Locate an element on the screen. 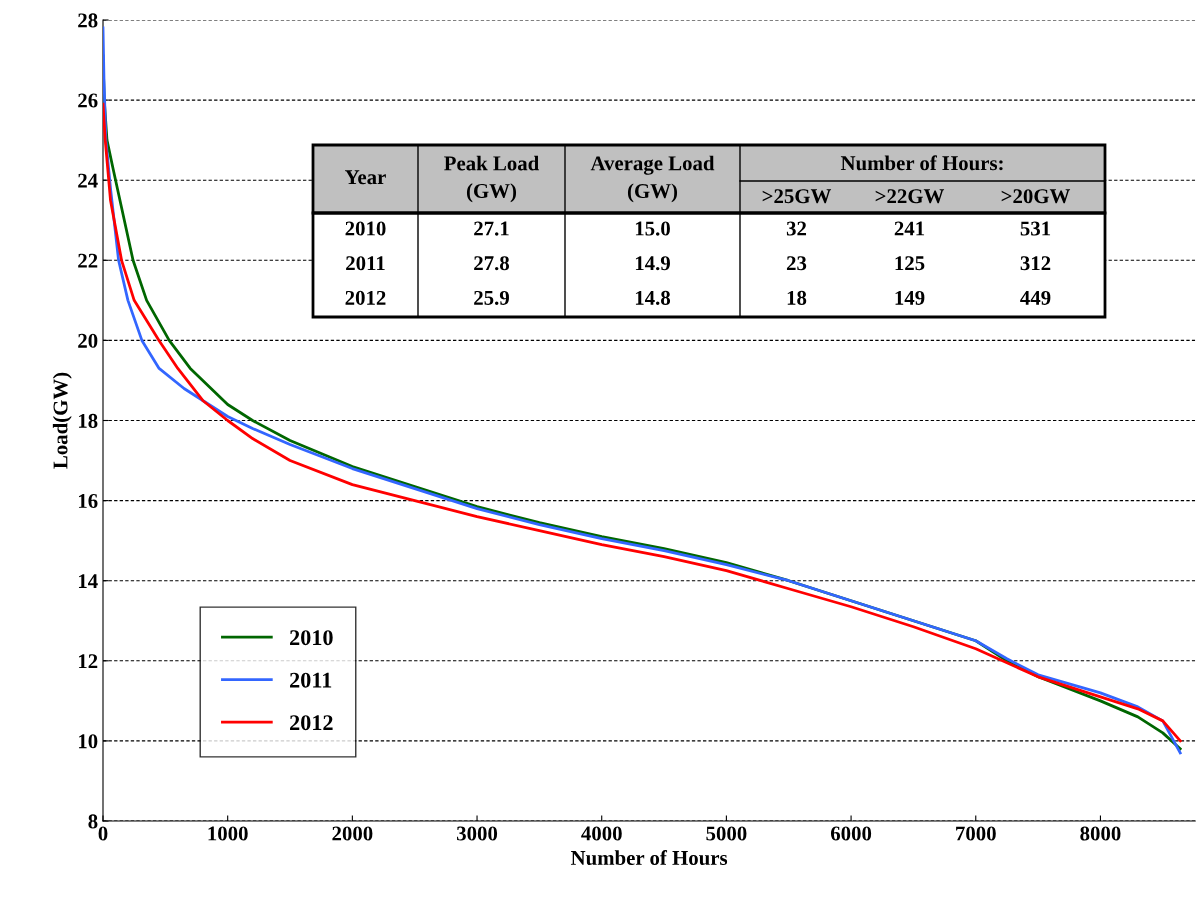 This screenshot has height=901, width=1200. x-tick-label: 5000 is located at coordinates (726, 833).